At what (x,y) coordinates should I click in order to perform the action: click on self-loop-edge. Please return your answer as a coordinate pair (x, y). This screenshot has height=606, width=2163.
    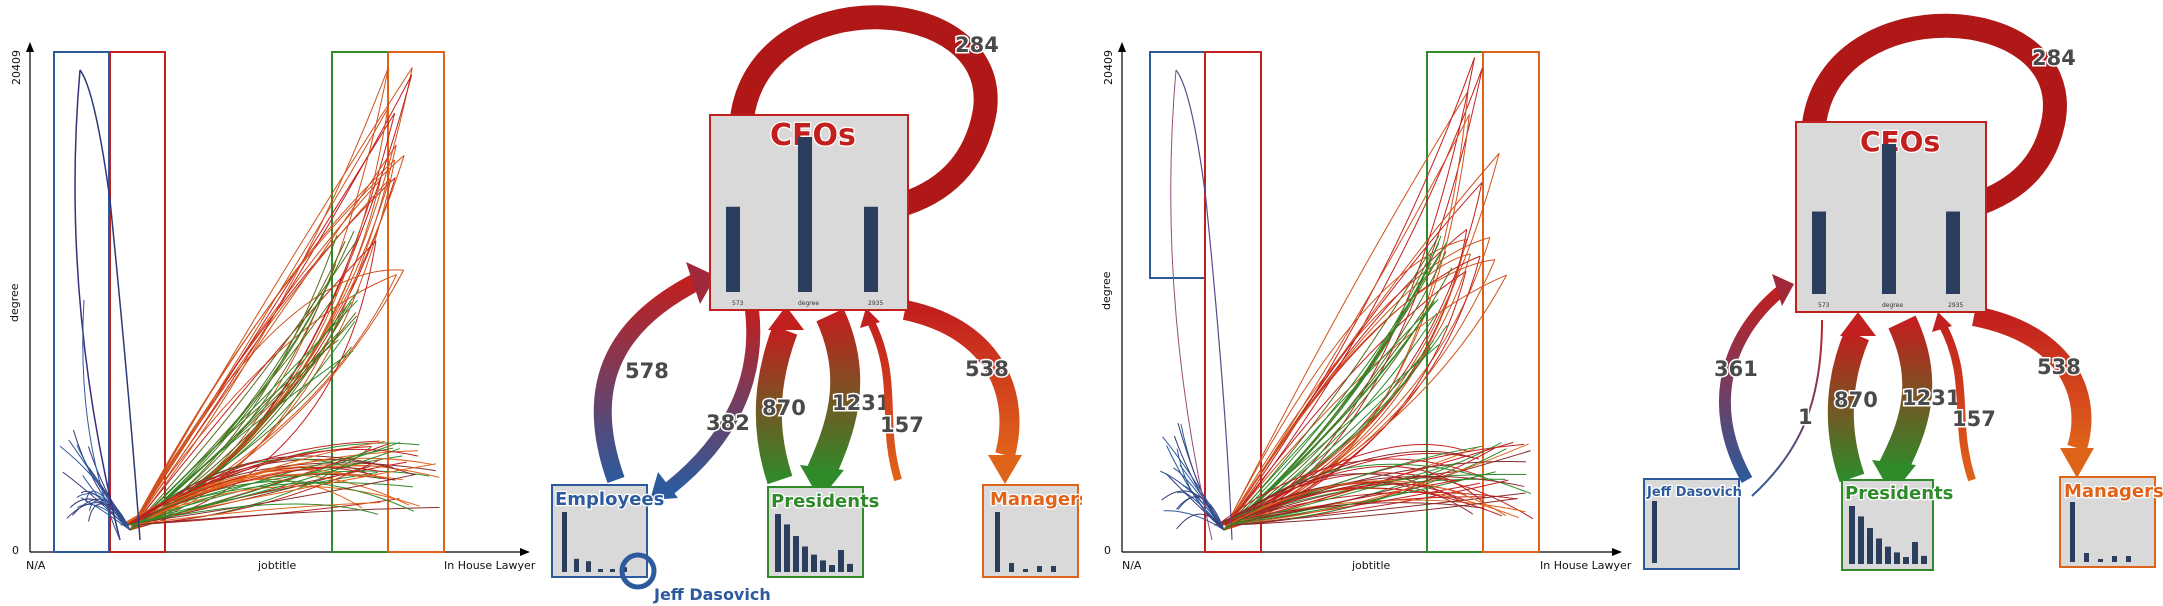
    Looking at the image, I should click on (1934, 118).